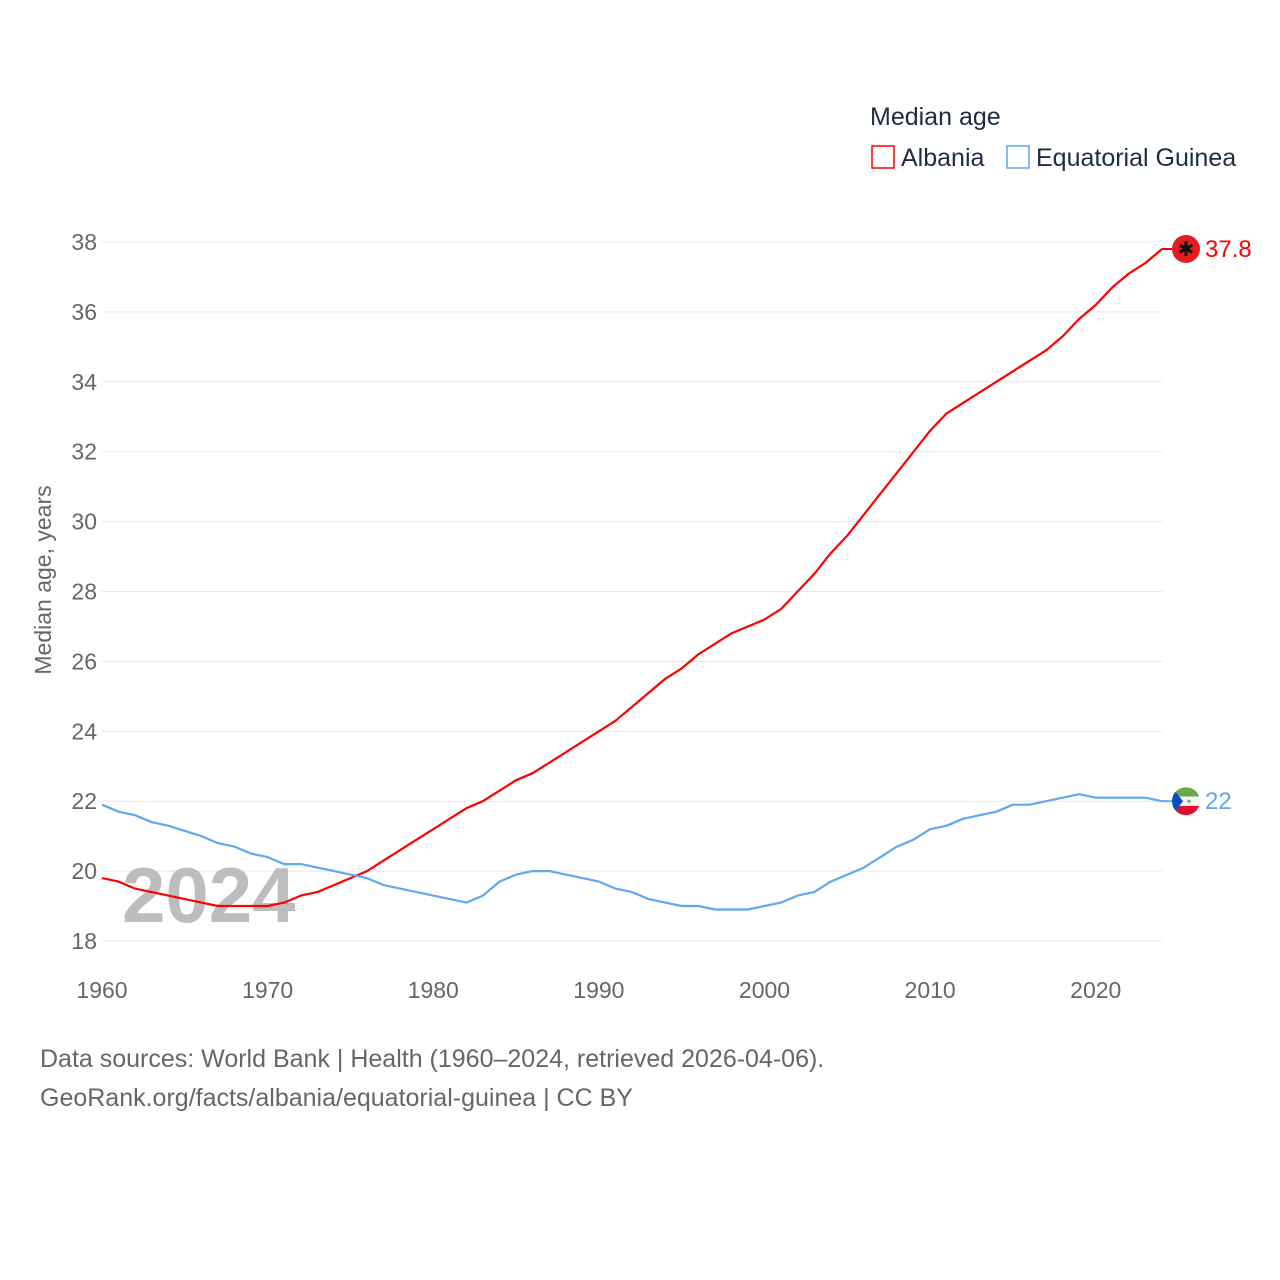 The height and width of the screenshot is (1280, 1280). Describe the element at coordinates (1095, 990) in the screenshot. I see `x-tick-label: 2020` at that location.